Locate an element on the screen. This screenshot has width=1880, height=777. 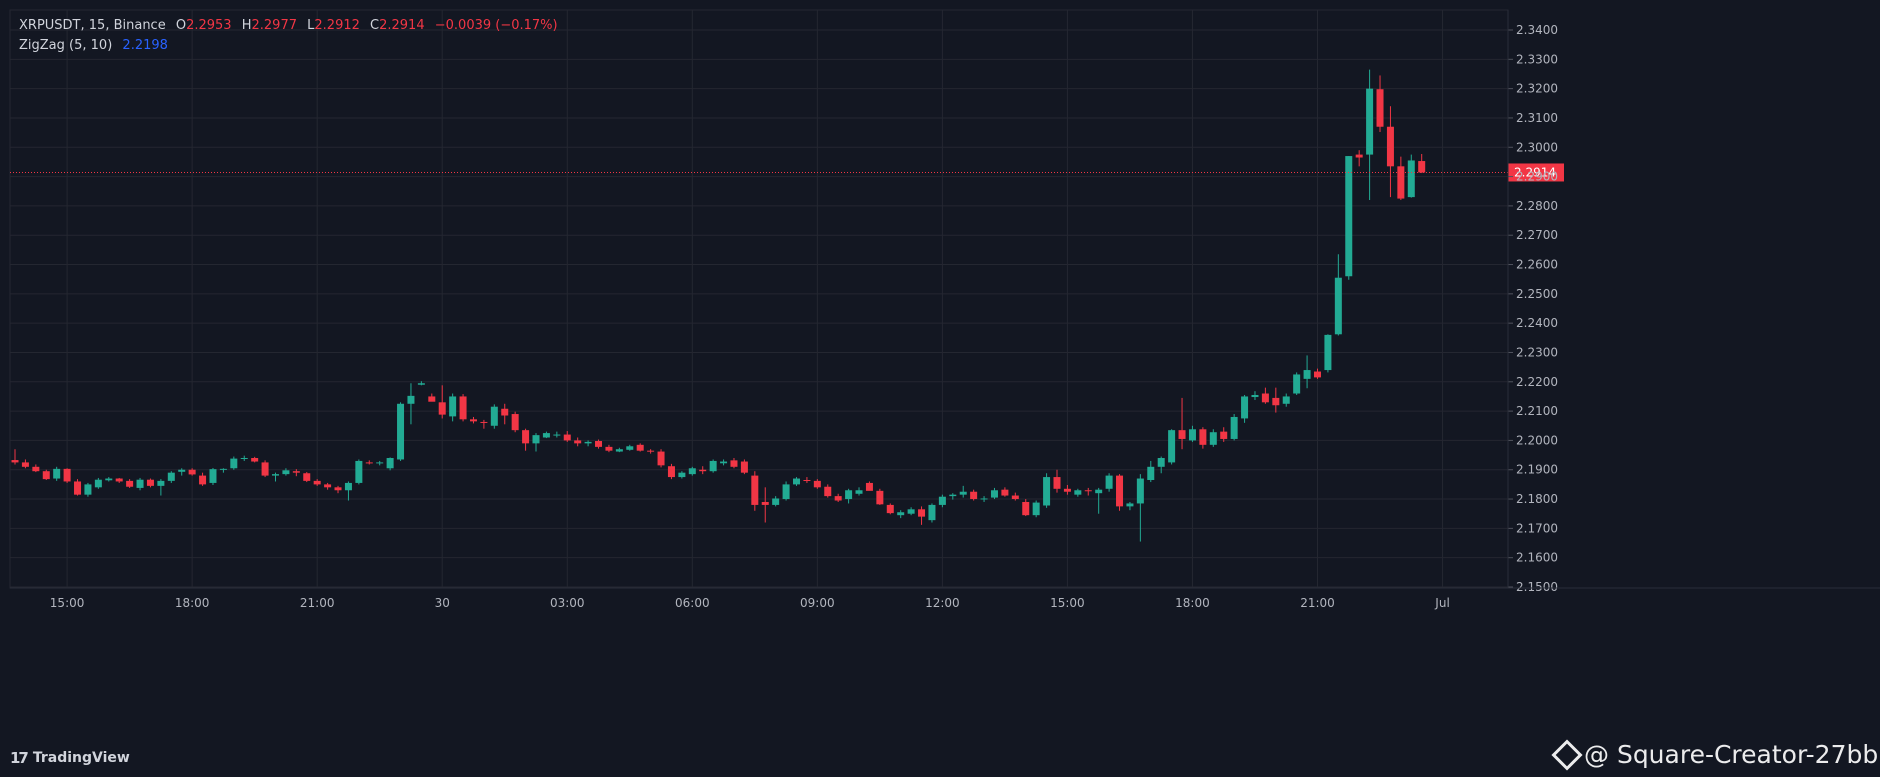
x-tick-label: 30 is located at coordinates (442, 603).